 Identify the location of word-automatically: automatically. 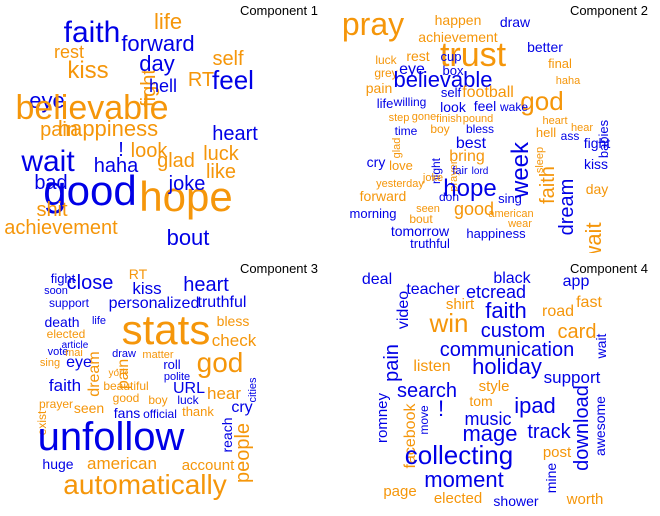
(144, 484).